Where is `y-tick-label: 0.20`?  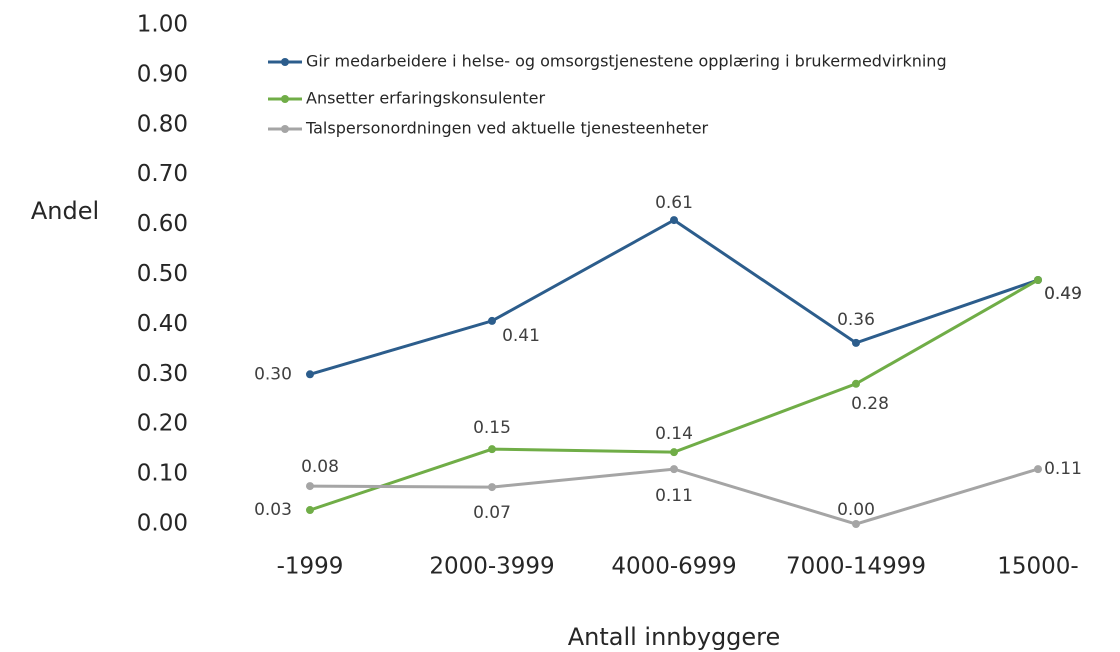 y-tick-label: 0.20 is located at coordinates (162, 424).